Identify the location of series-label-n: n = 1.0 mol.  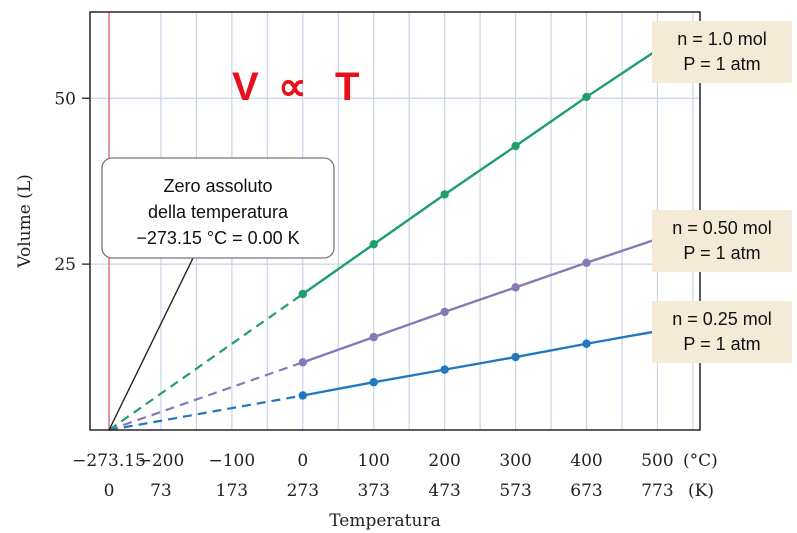
(722, 39).